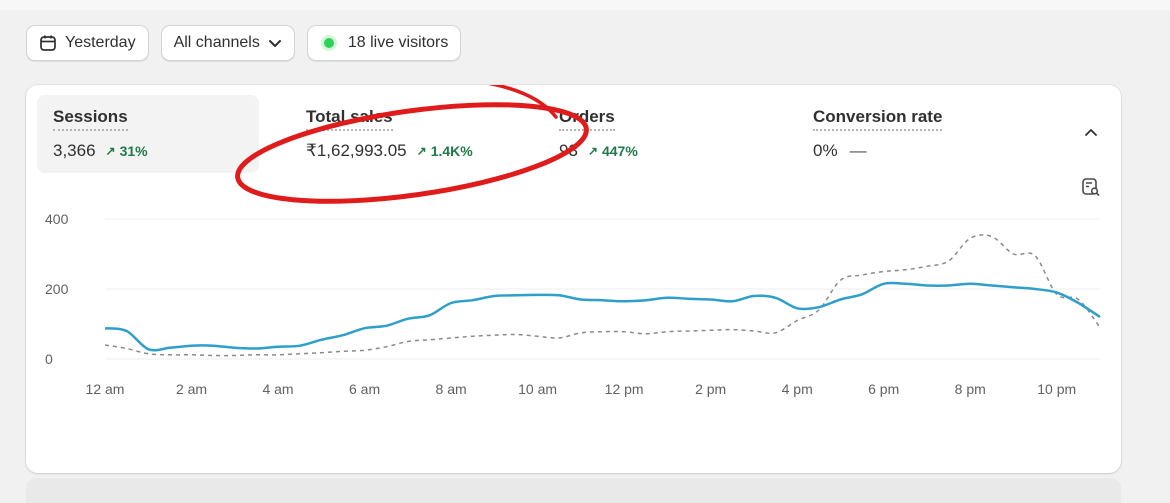  I want to click on x-tick-label: 2 pm, so click(710, 389).